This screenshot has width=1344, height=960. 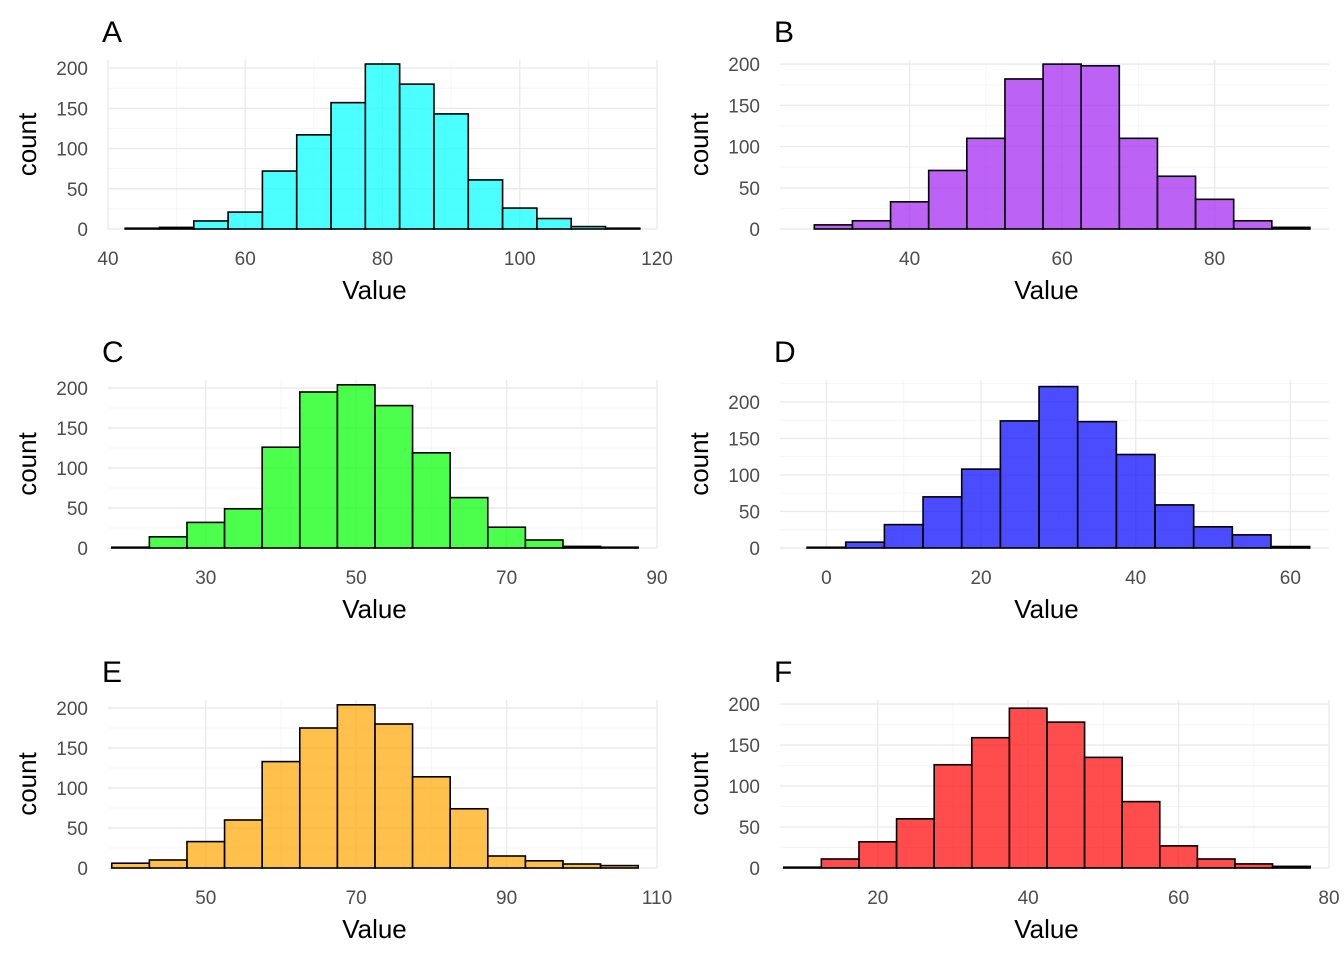 I want to click on panel-c: 30 50 70 90 0 50 100 150 200 Value count C, so click(x=340, y=480).